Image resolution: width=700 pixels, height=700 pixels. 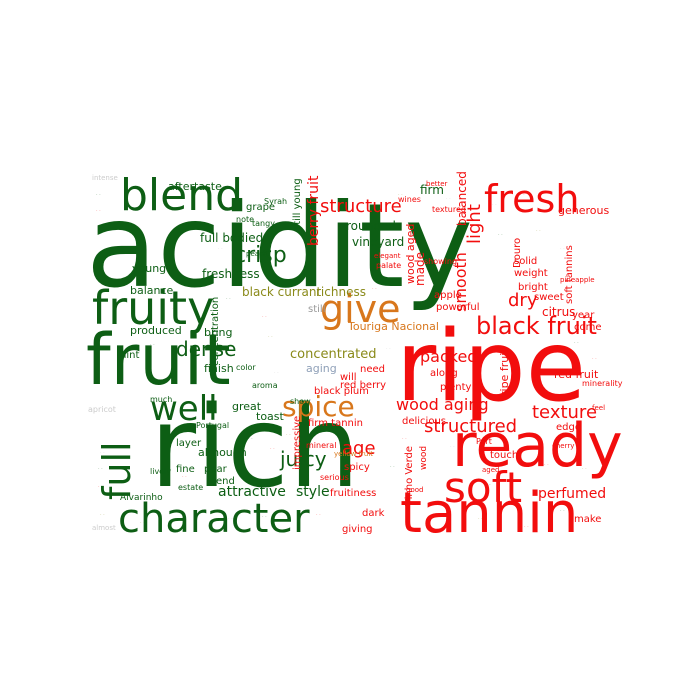 What do you see at coordinates (448, 356) in the screenshot?
I see `cloud-word-packed: packed` at bounding box center [448, 356].